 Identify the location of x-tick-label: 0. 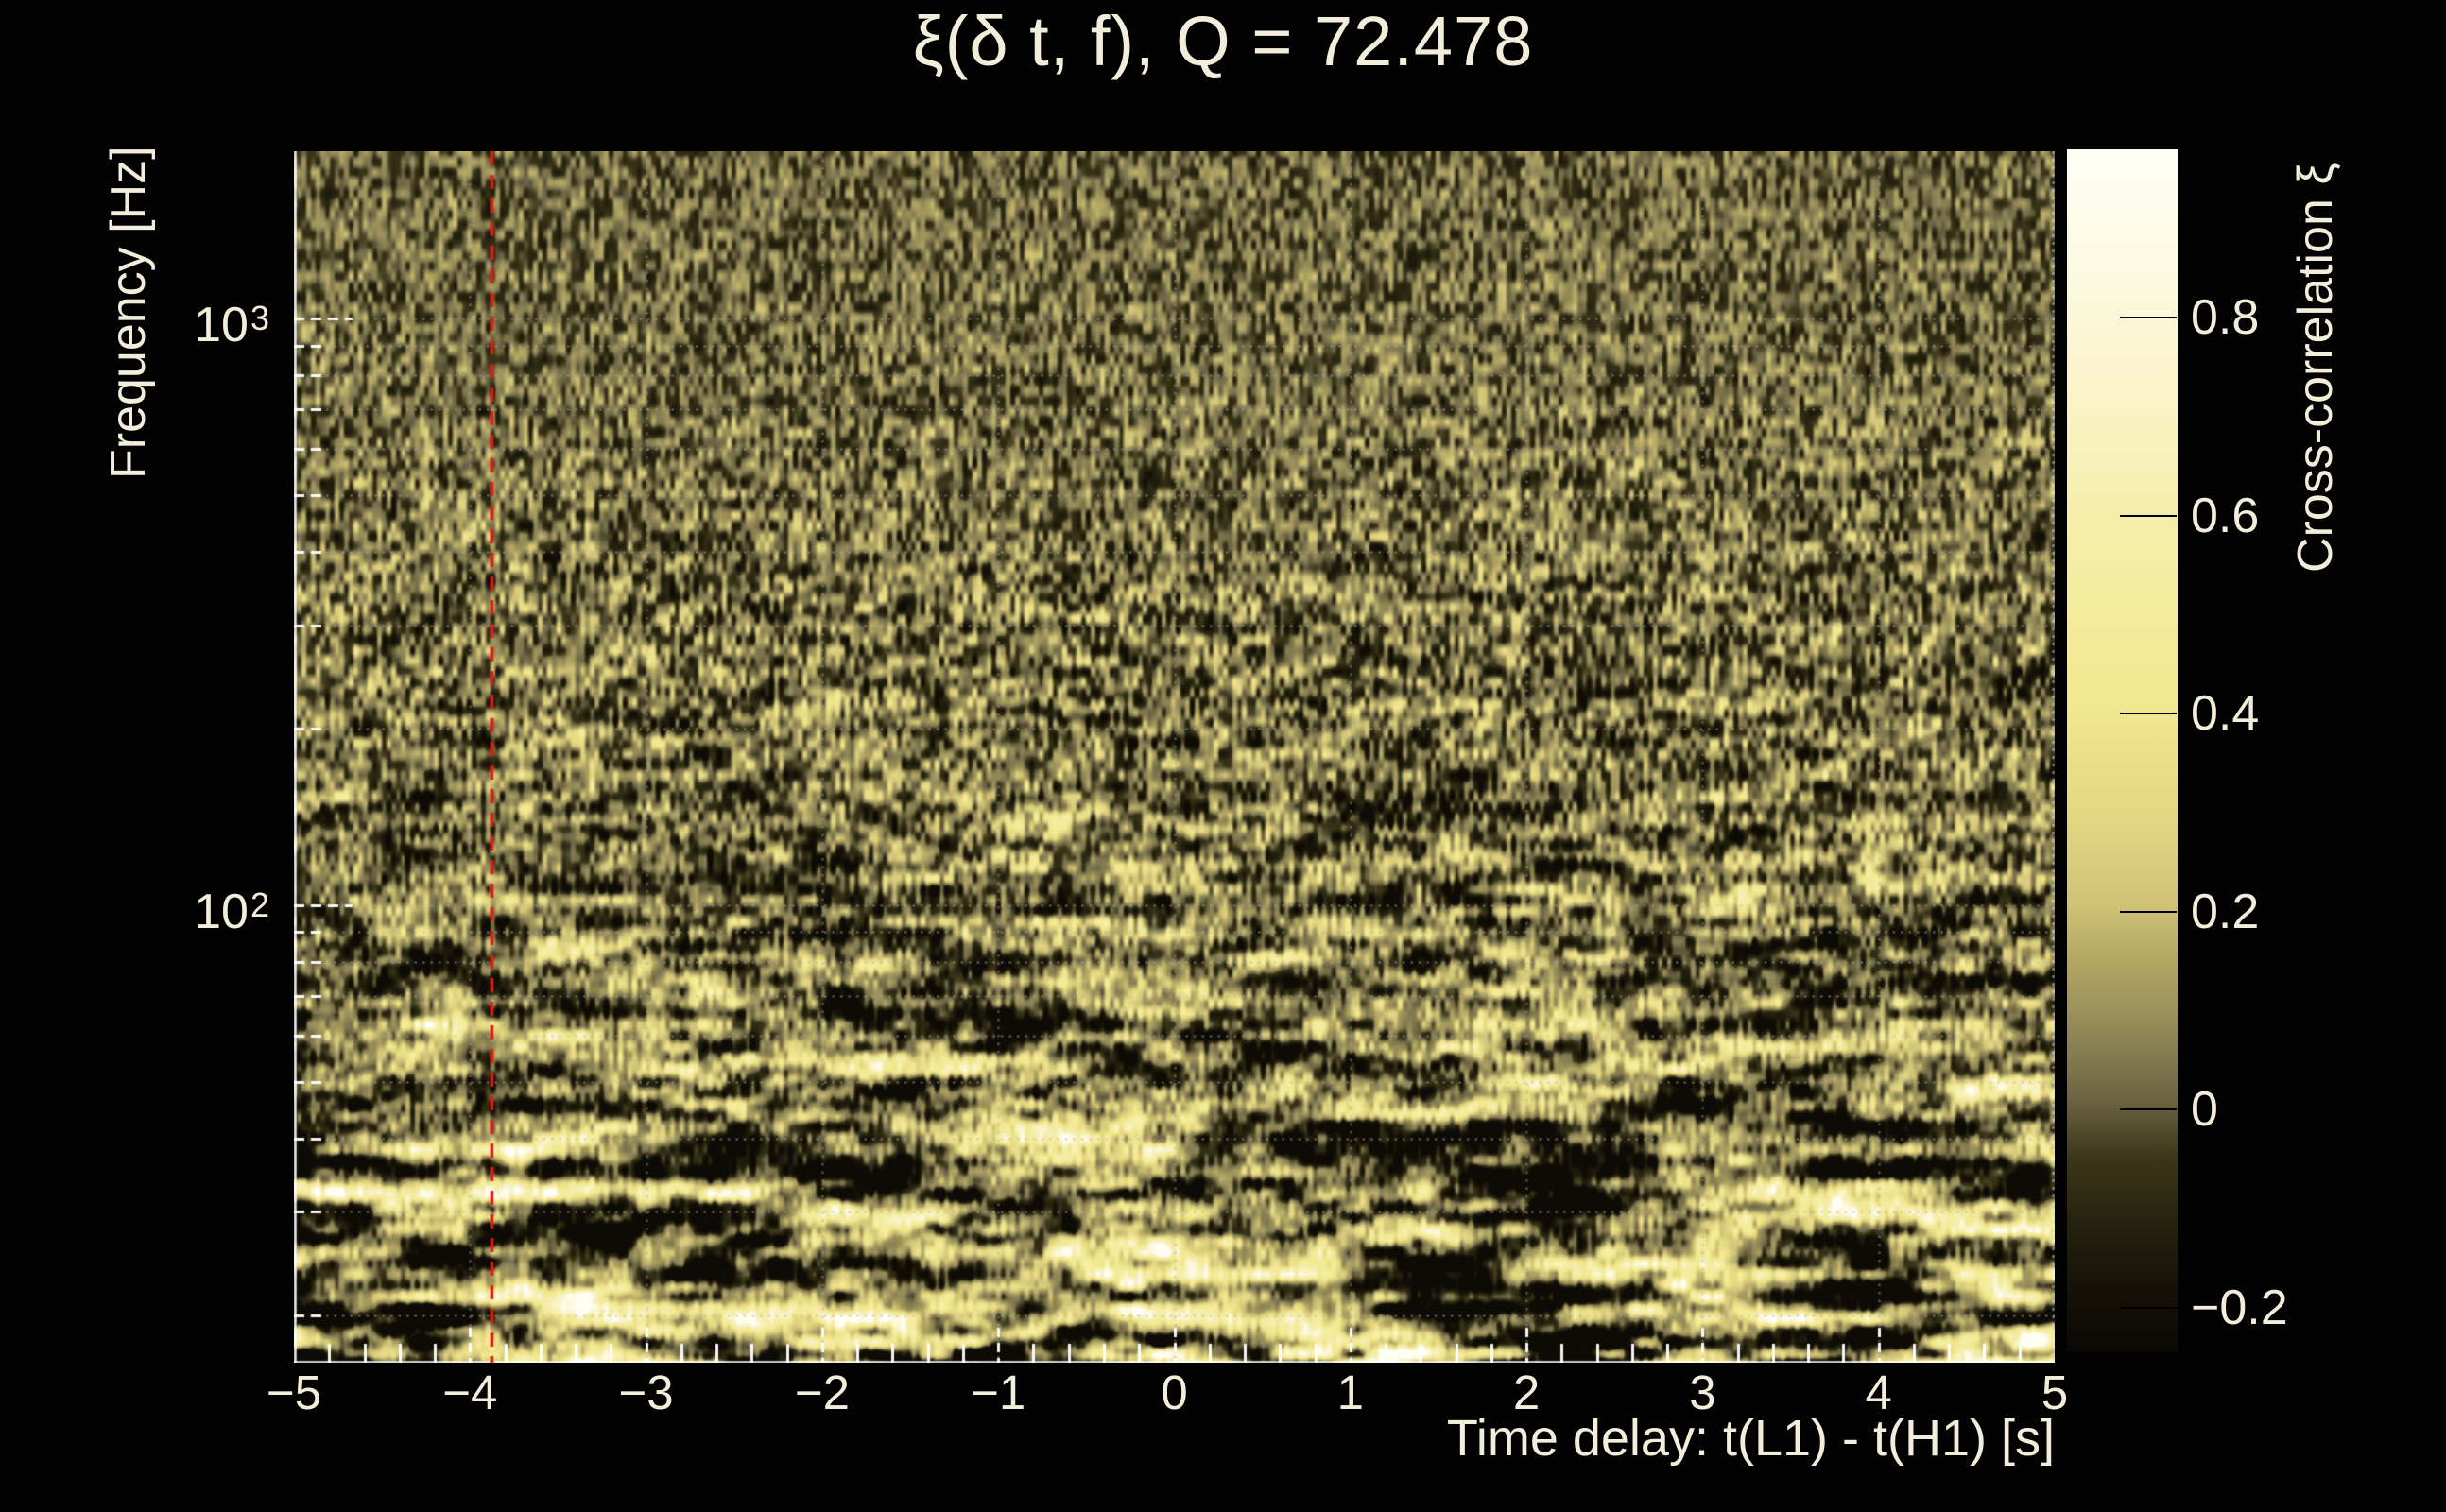
(1174, 1392).